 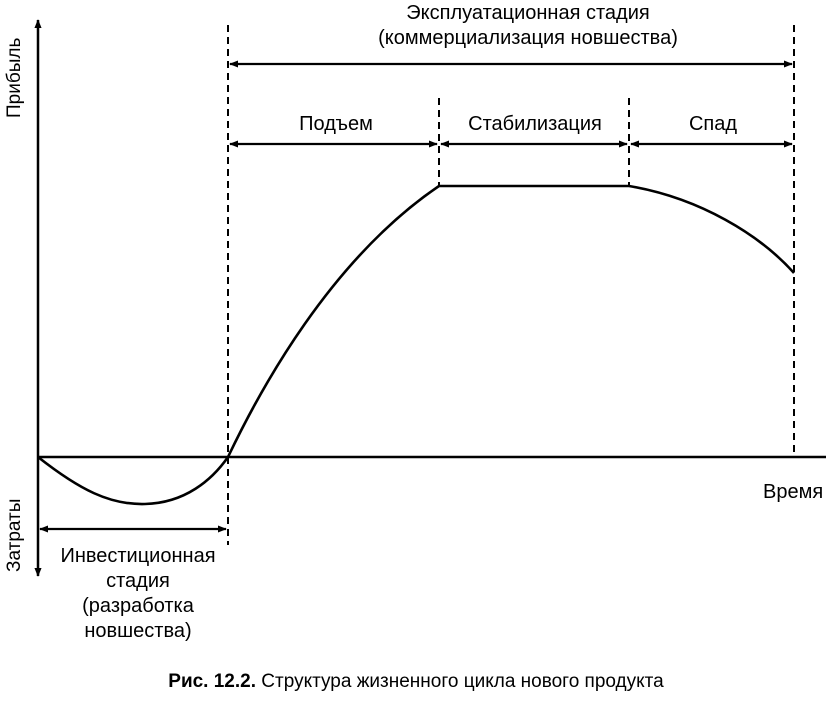 I want to click on investment-stage-line3: (разработка, so click(x=138, y=606).